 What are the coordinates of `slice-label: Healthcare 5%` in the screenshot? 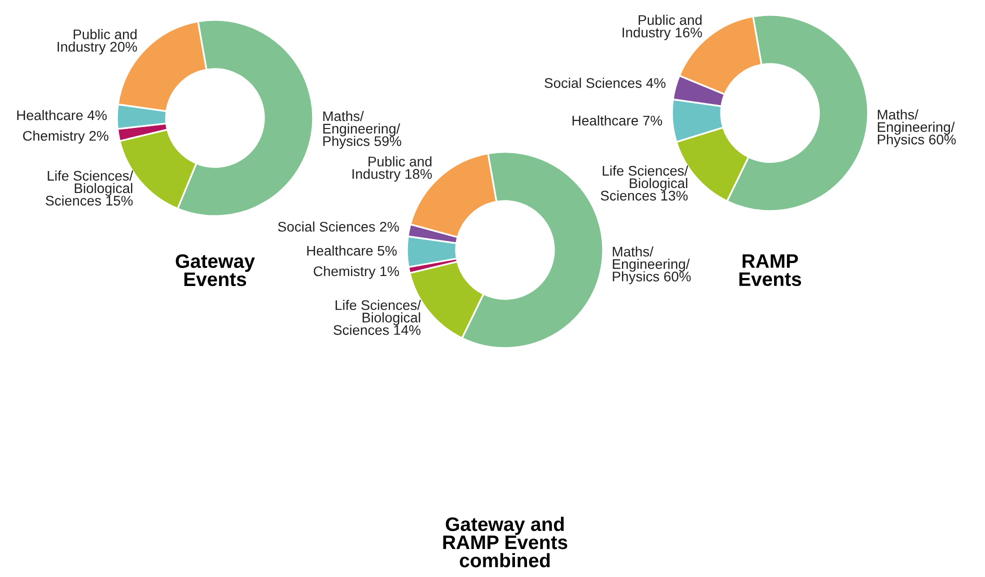 It's located at (352, 250).